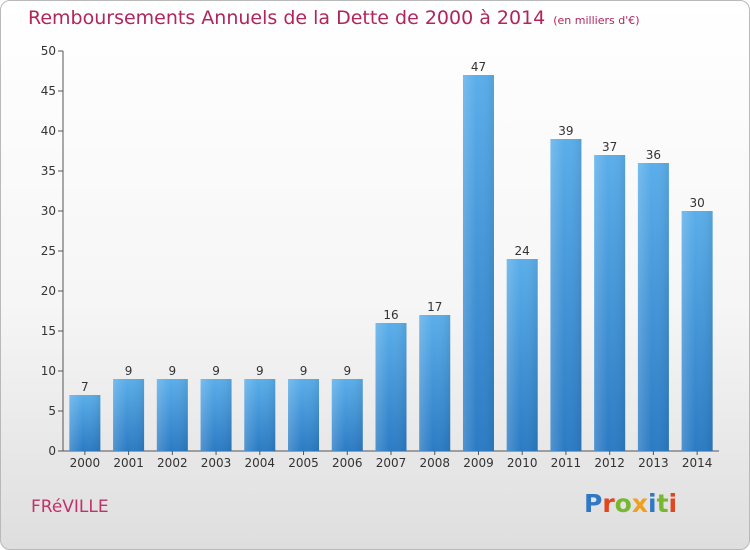 The height and width of the screenshot is (550, 750). What do you see at coordinates (434, 463) in the screenshot?
I see `x-tick-label: 2008` at bounding box center [434, 463].